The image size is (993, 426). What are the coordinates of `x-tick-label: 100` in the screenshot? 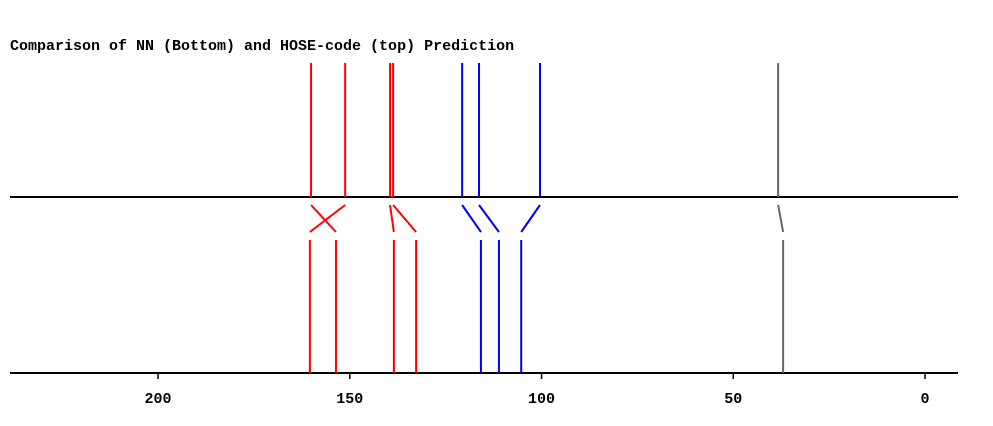 It's located at (541, 399).